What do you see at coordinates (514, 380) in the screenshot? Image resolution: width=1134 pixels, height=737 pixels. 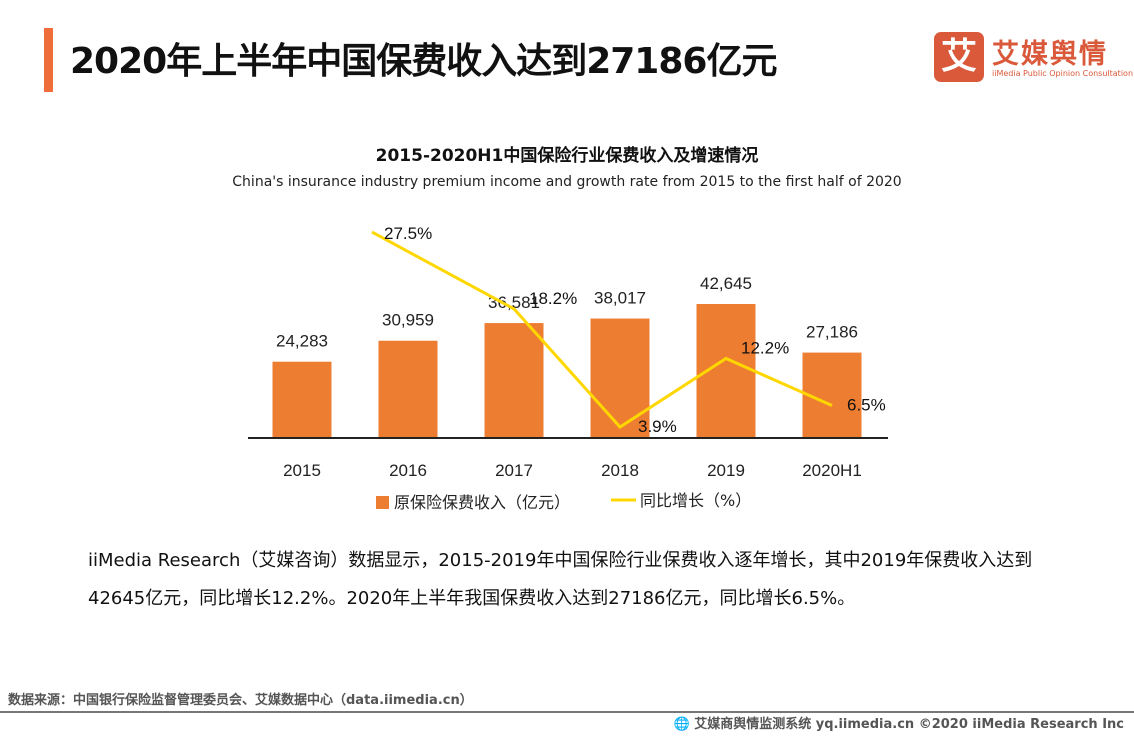 I see `bar-2017` at bounding box center [514, 380].